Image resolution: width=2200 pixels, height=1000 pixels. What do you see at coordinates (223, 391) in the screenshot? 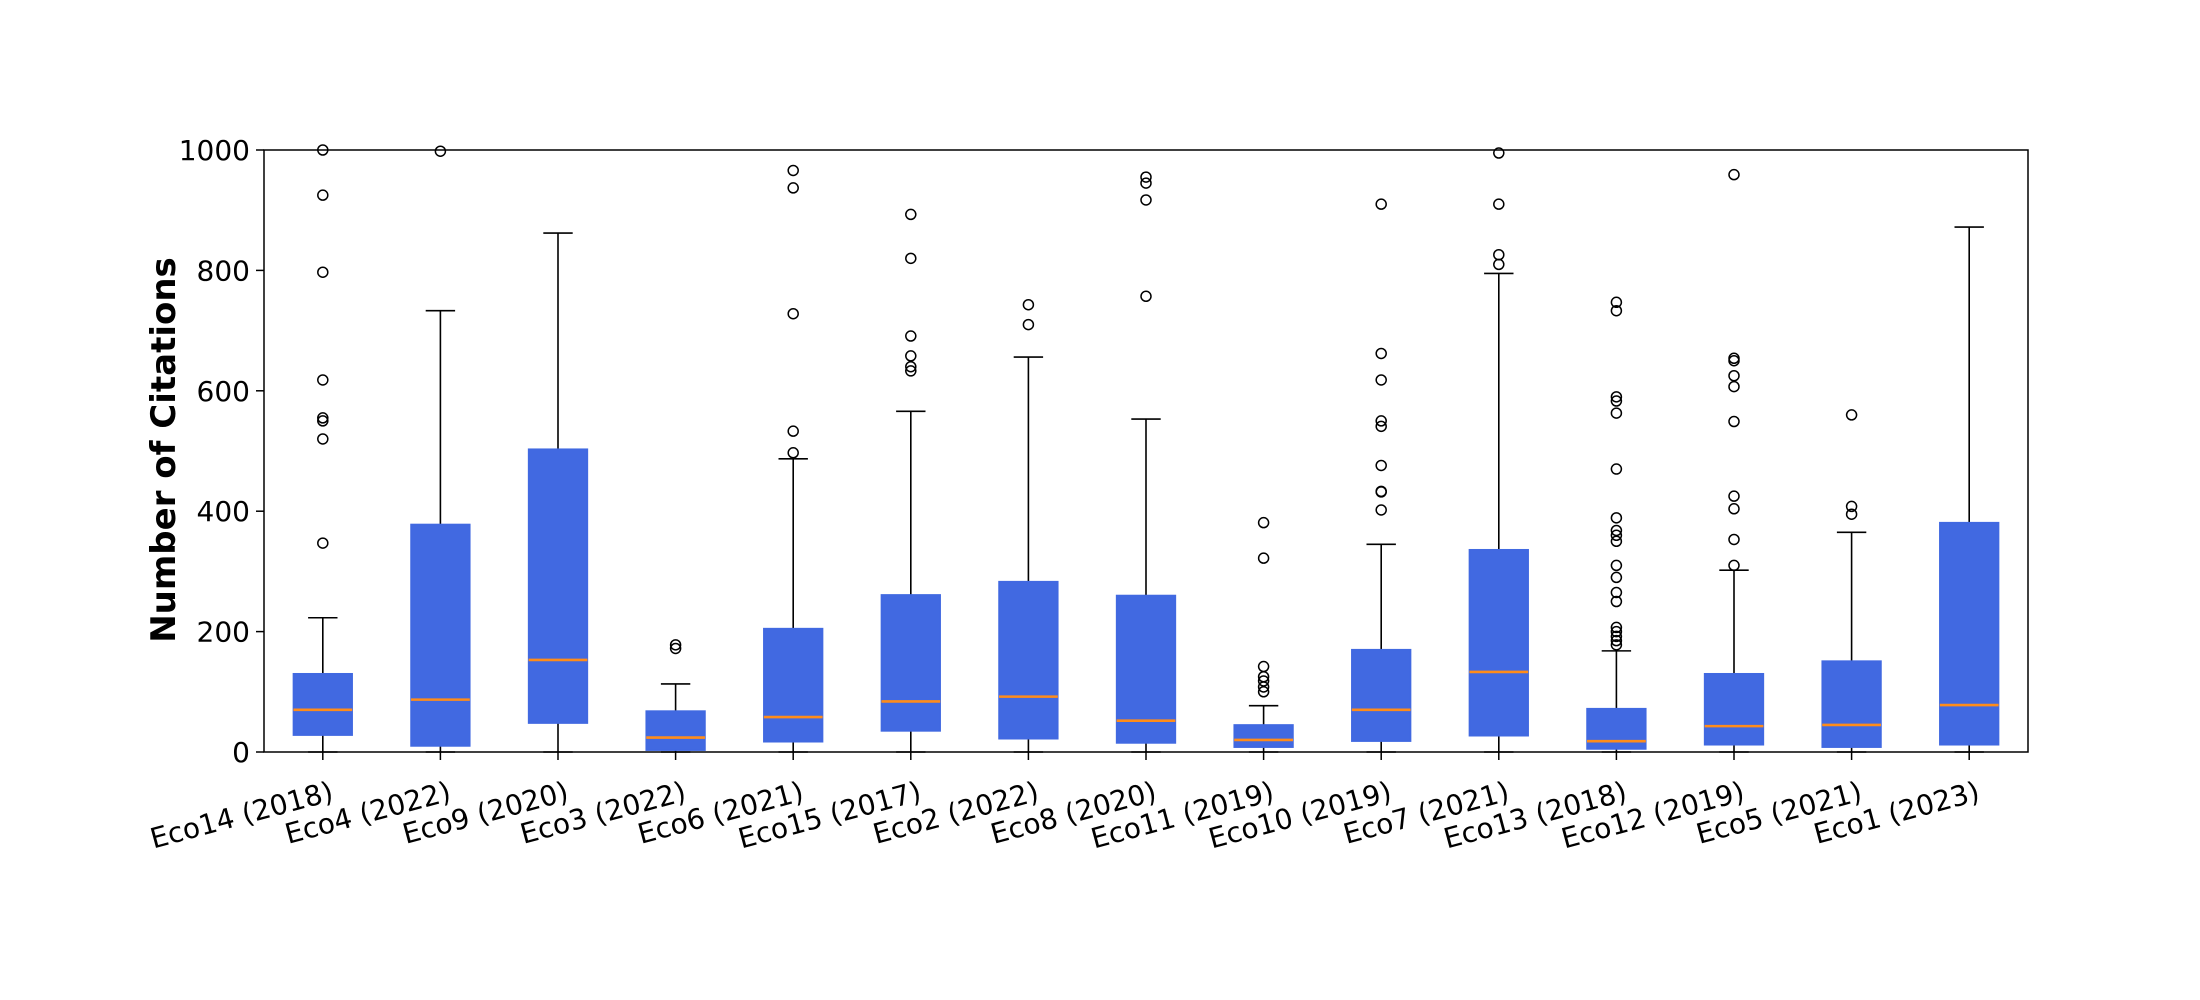
I see `y-tick-label: 600` at bounding box center [223, 391].